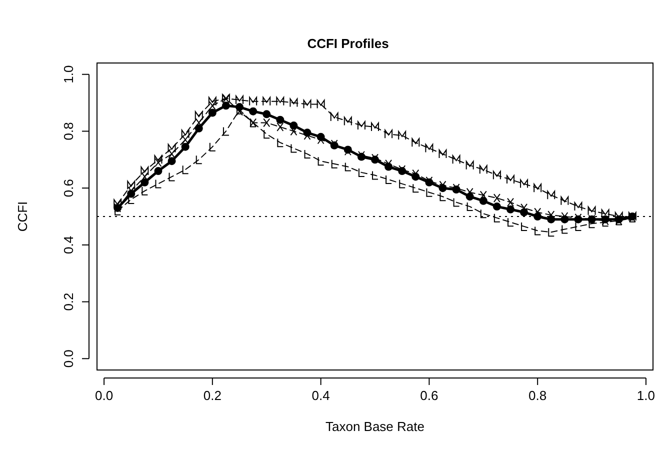  Describe the element at coordinates (68, 131) in the screenshot. I see `y-tick-label: 0.8` at that location.